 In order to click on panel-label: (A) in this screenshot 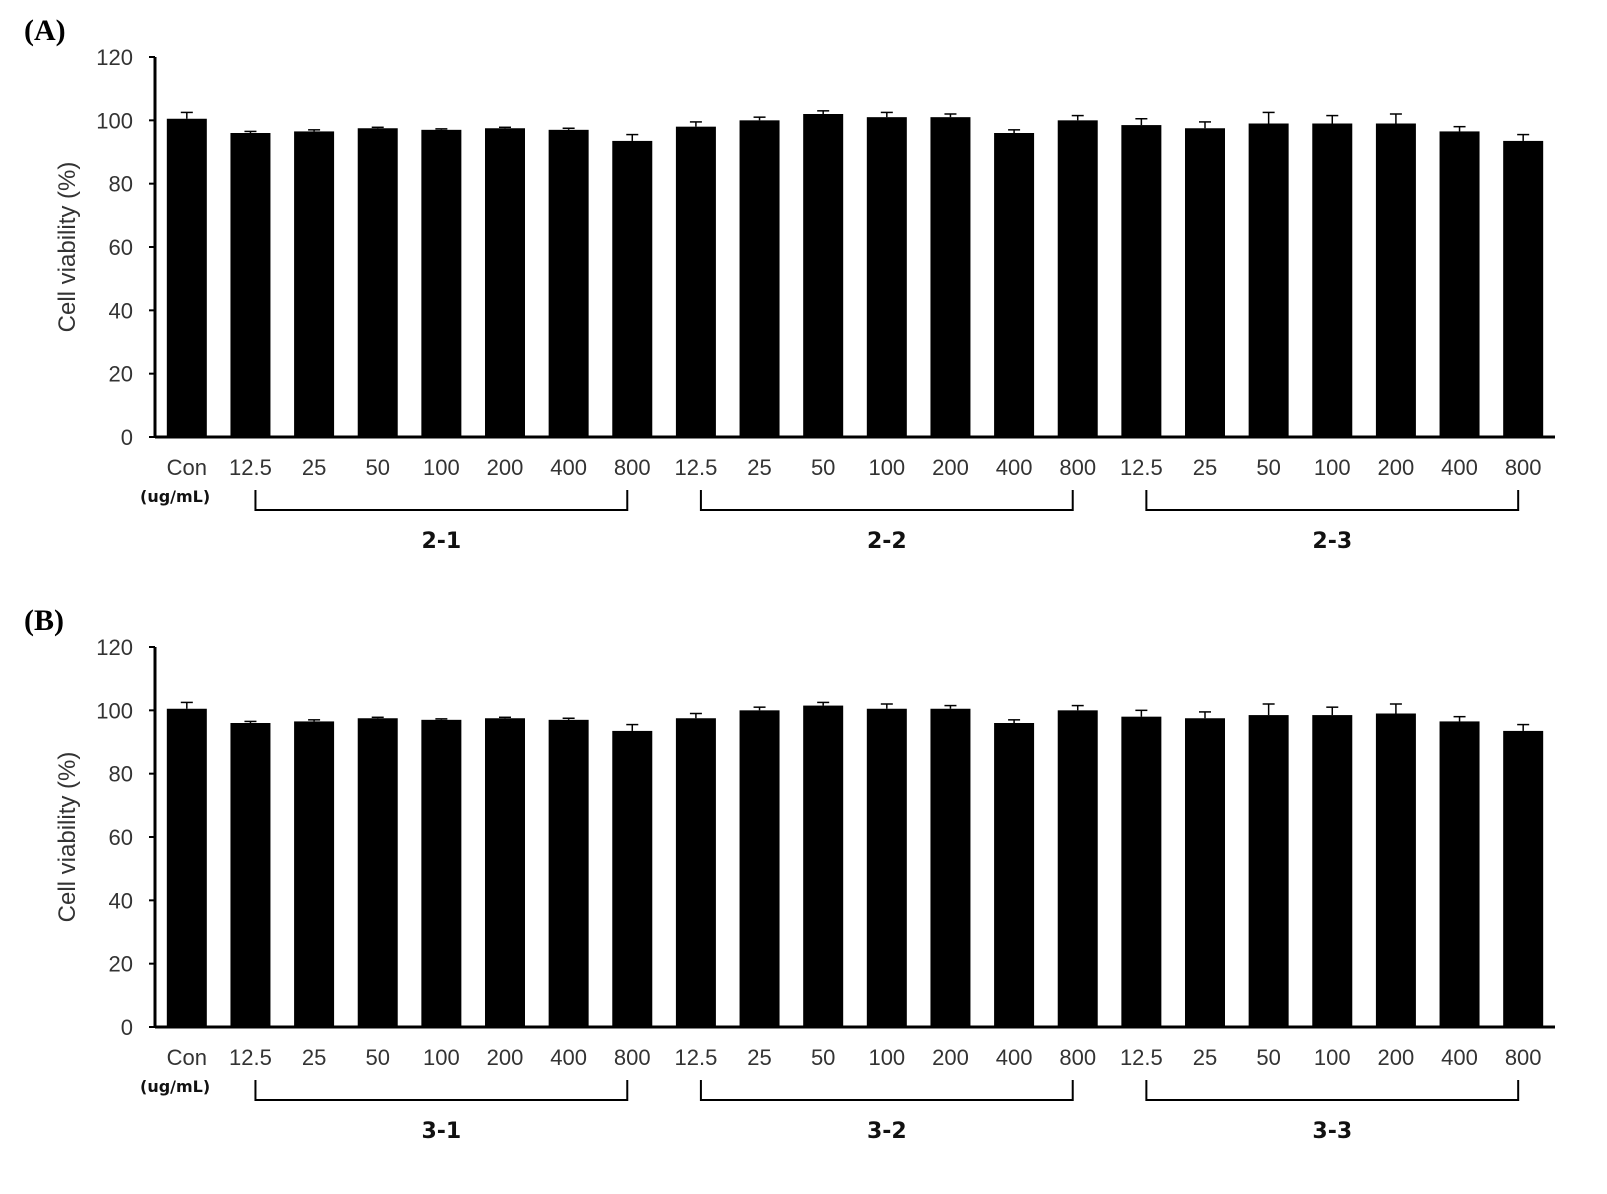, I will do `click(45, 30)`.